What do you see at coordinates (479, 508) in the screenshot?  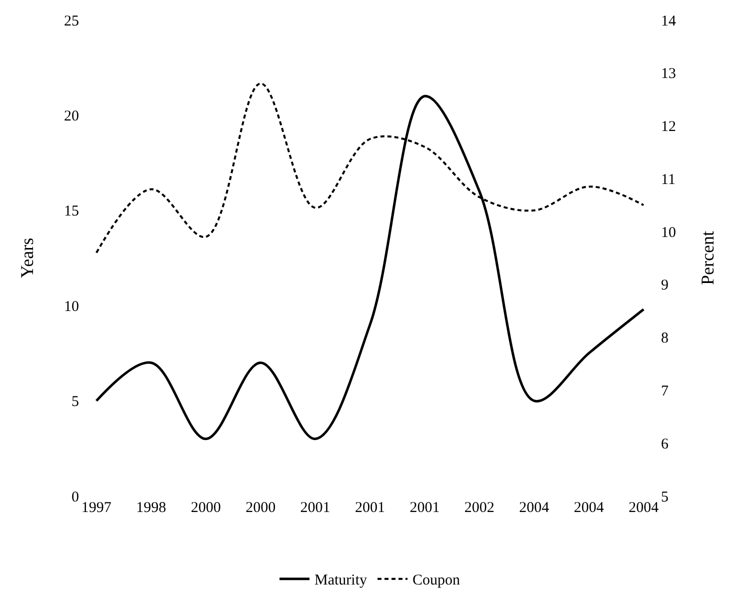 I see `x-tick-label: 2002` at bounding box center [479, 508].